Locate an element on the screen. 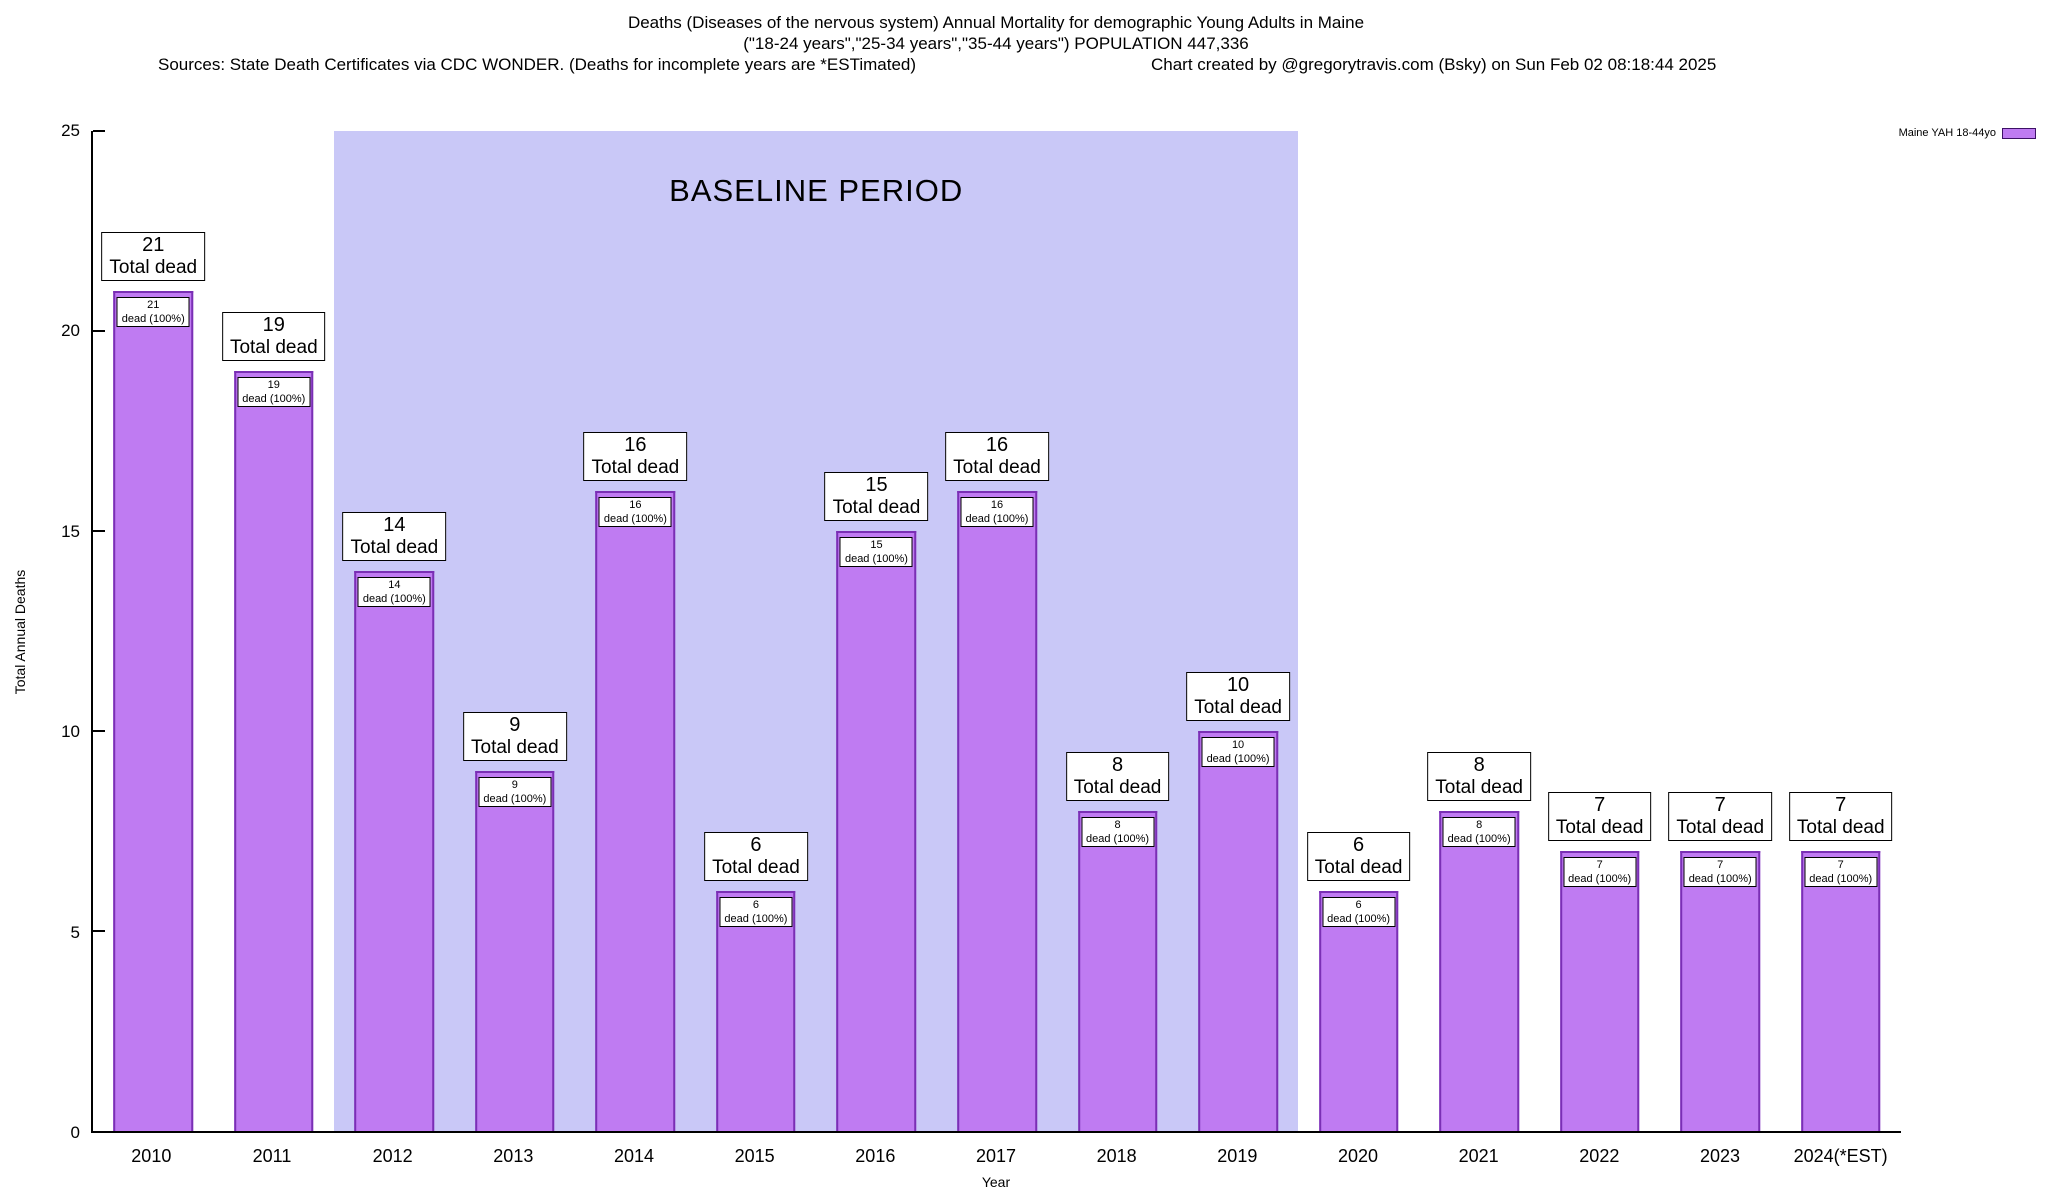 This screenshot has width=2048, height=1200. x-tick-label: 2023 is located at coordinates (1719, 1156).